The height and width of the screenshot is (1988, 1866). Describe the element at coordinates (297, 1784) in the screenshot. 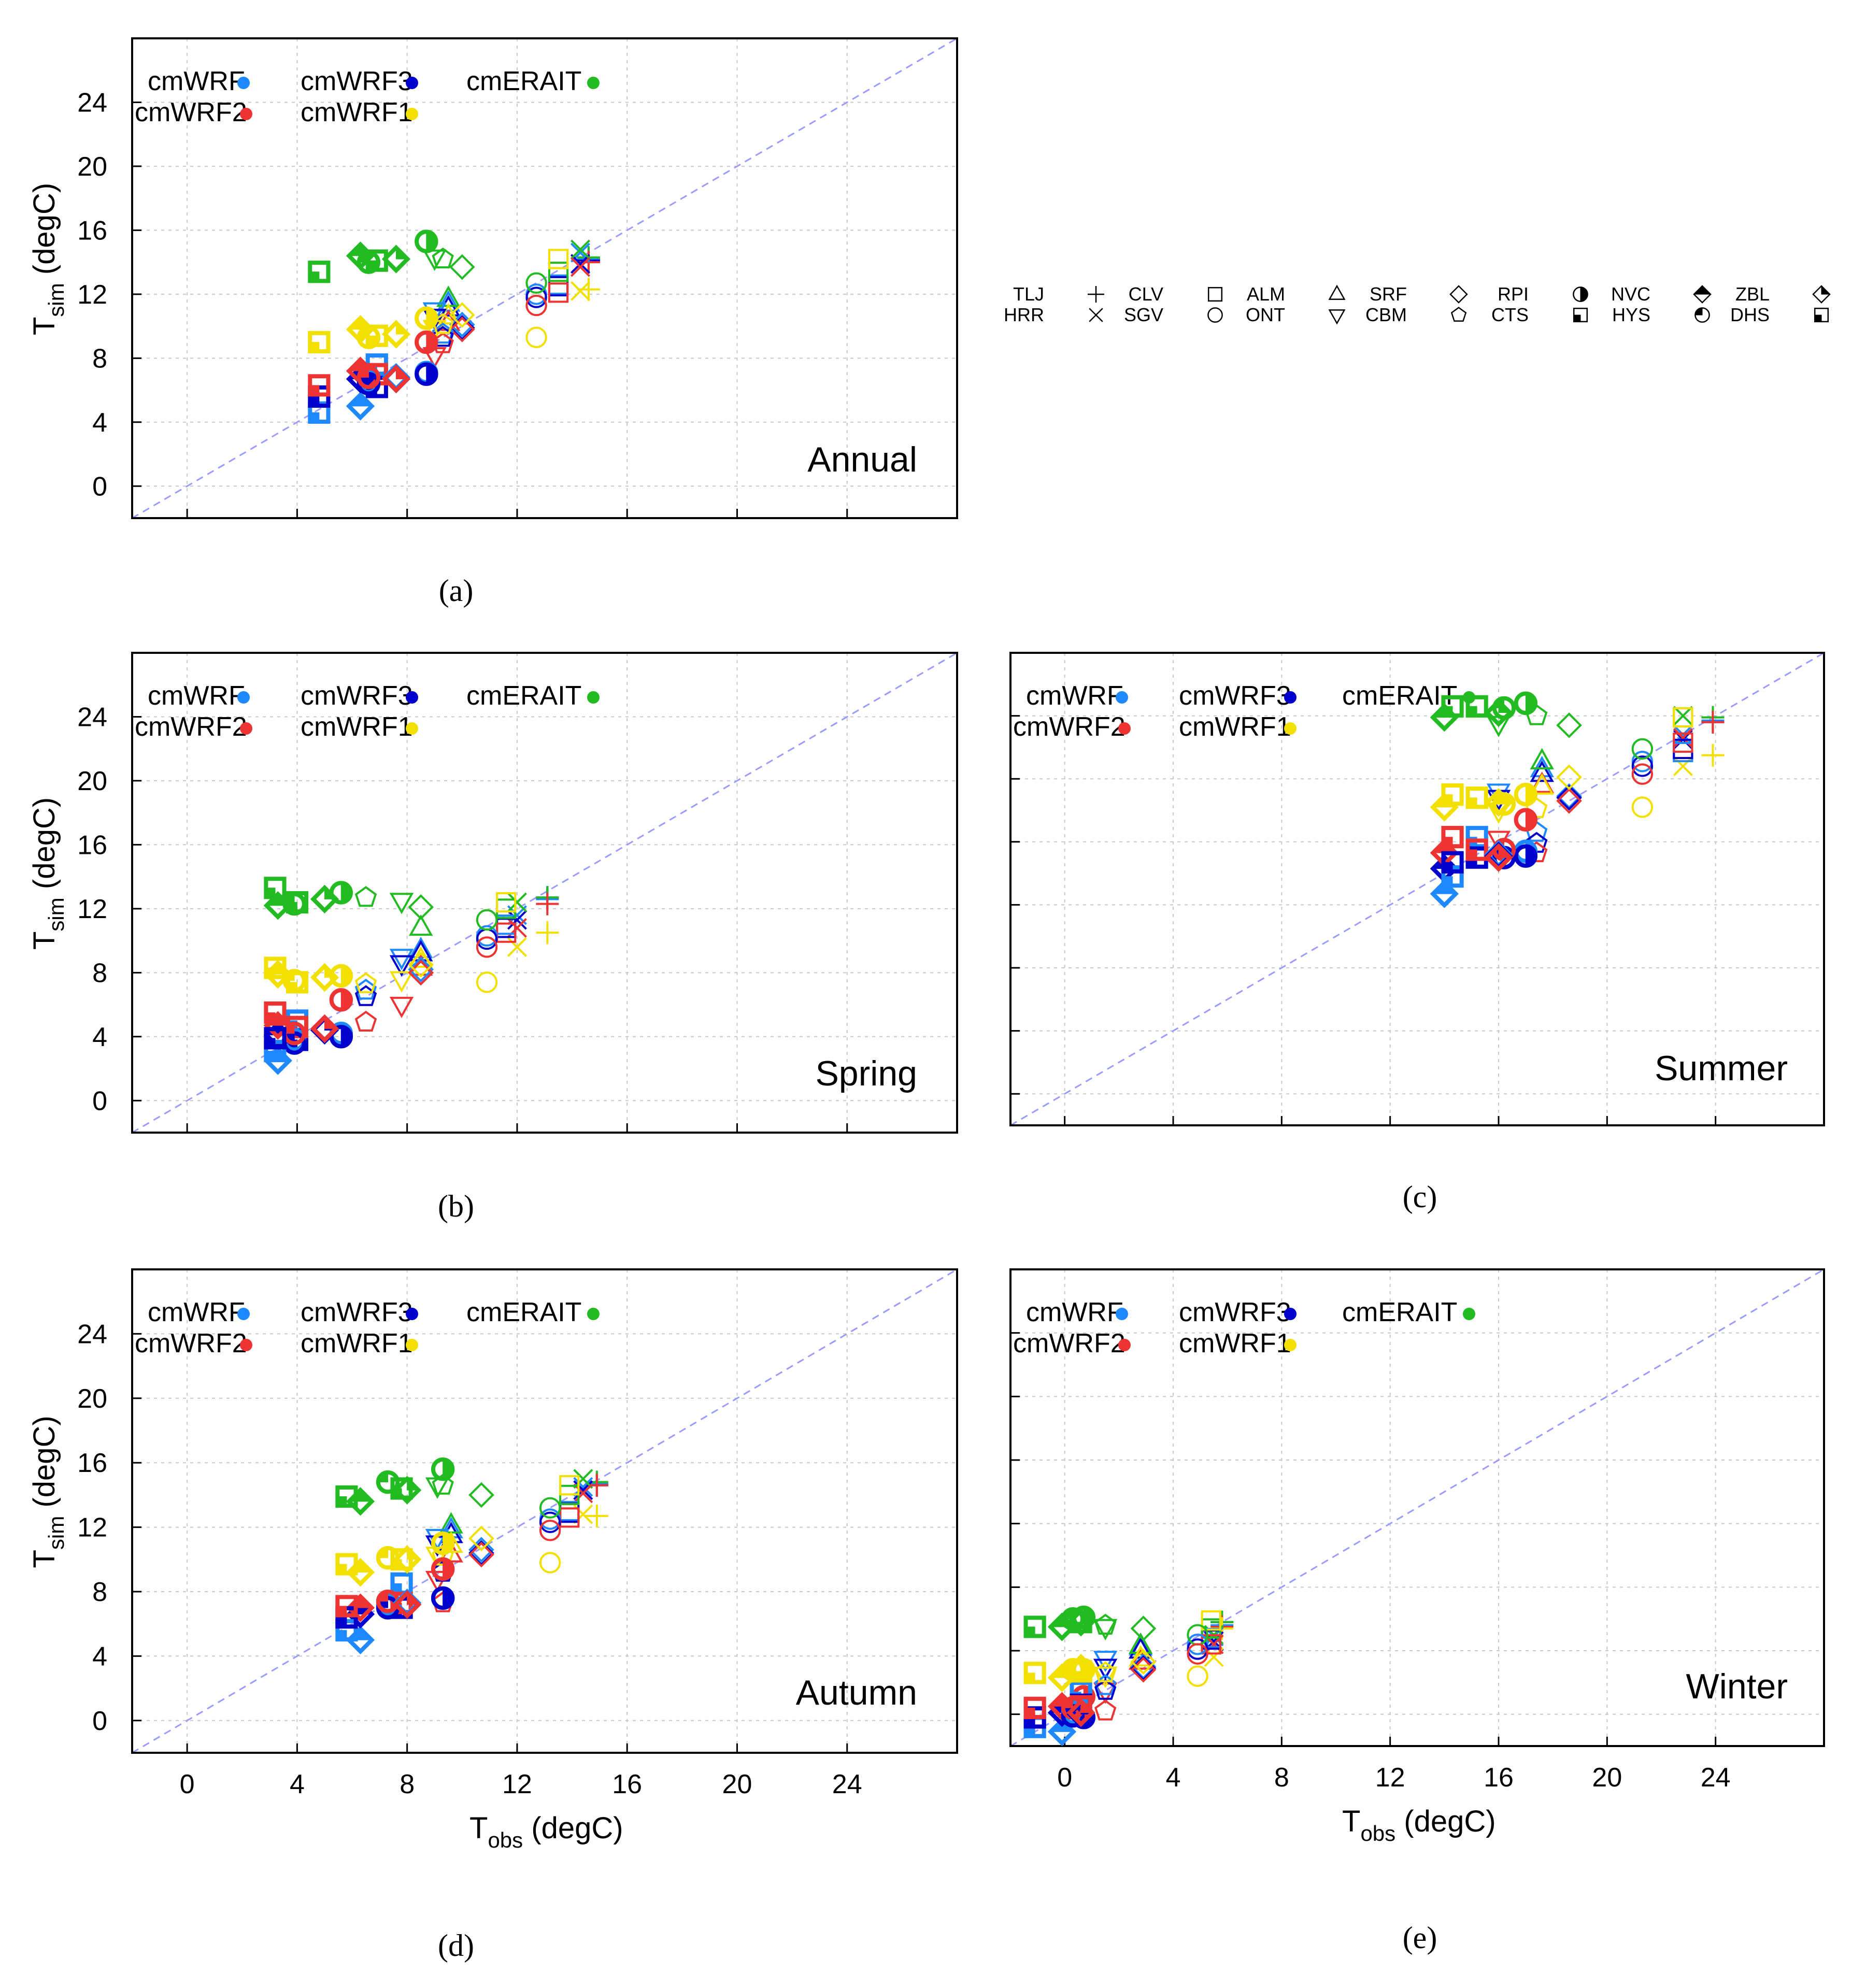

I see `x-tick-label: 4` at that location.